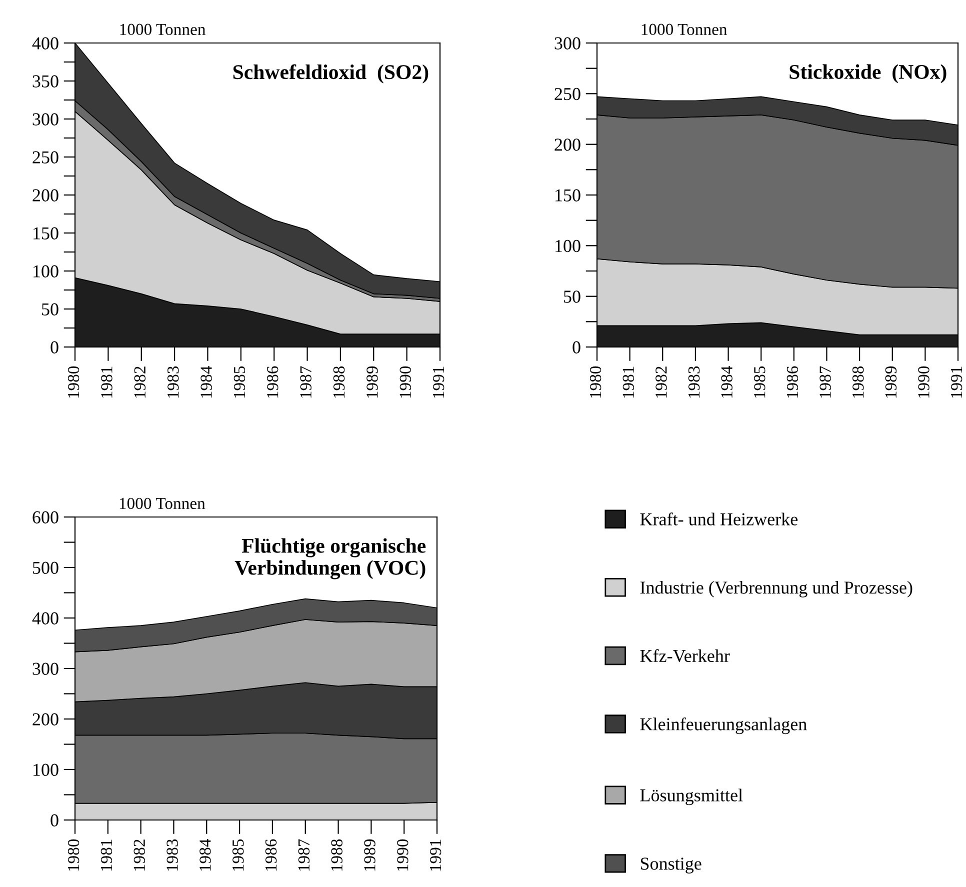 The height and width of the screenshot is (887, 966). Describe the element at coordinates (45, 81) in the screenshot. I see `y-tick-label: 350` at that location.